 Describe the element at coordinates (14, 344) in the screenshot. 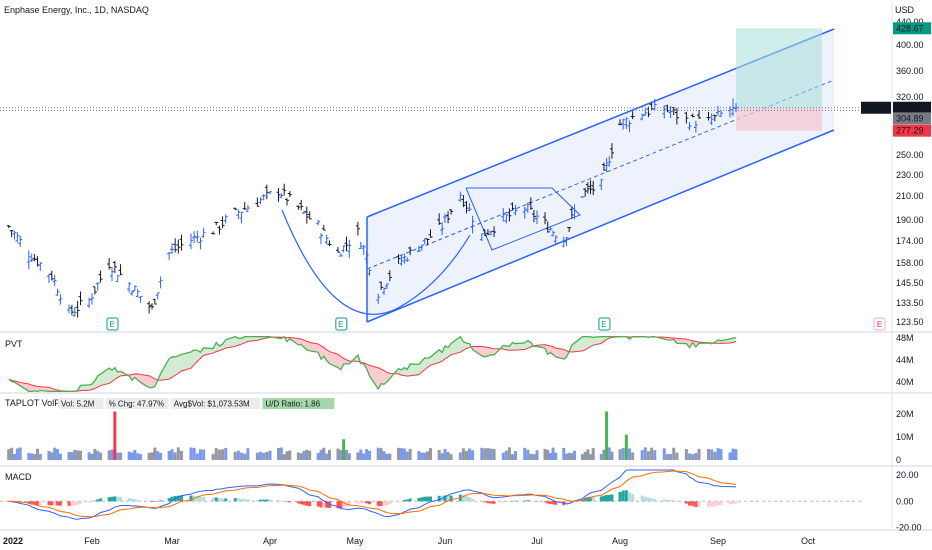

I see `pvt-title: PVT` at that location.